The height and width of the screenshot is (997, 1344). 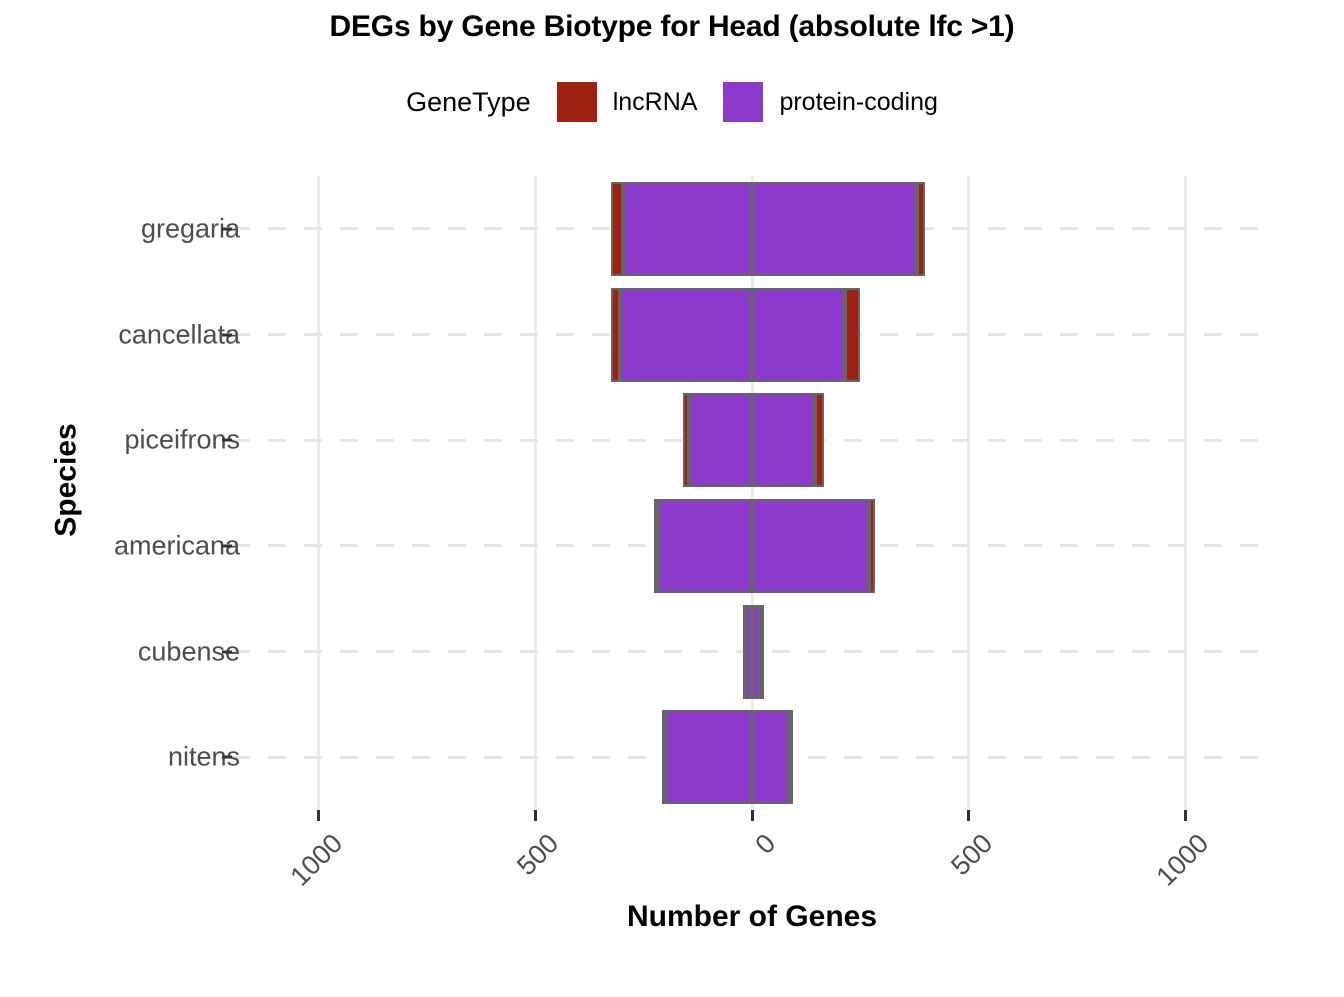 I want to click on legend-item-lncrna: lncRNA, so click(x=627, y=102).